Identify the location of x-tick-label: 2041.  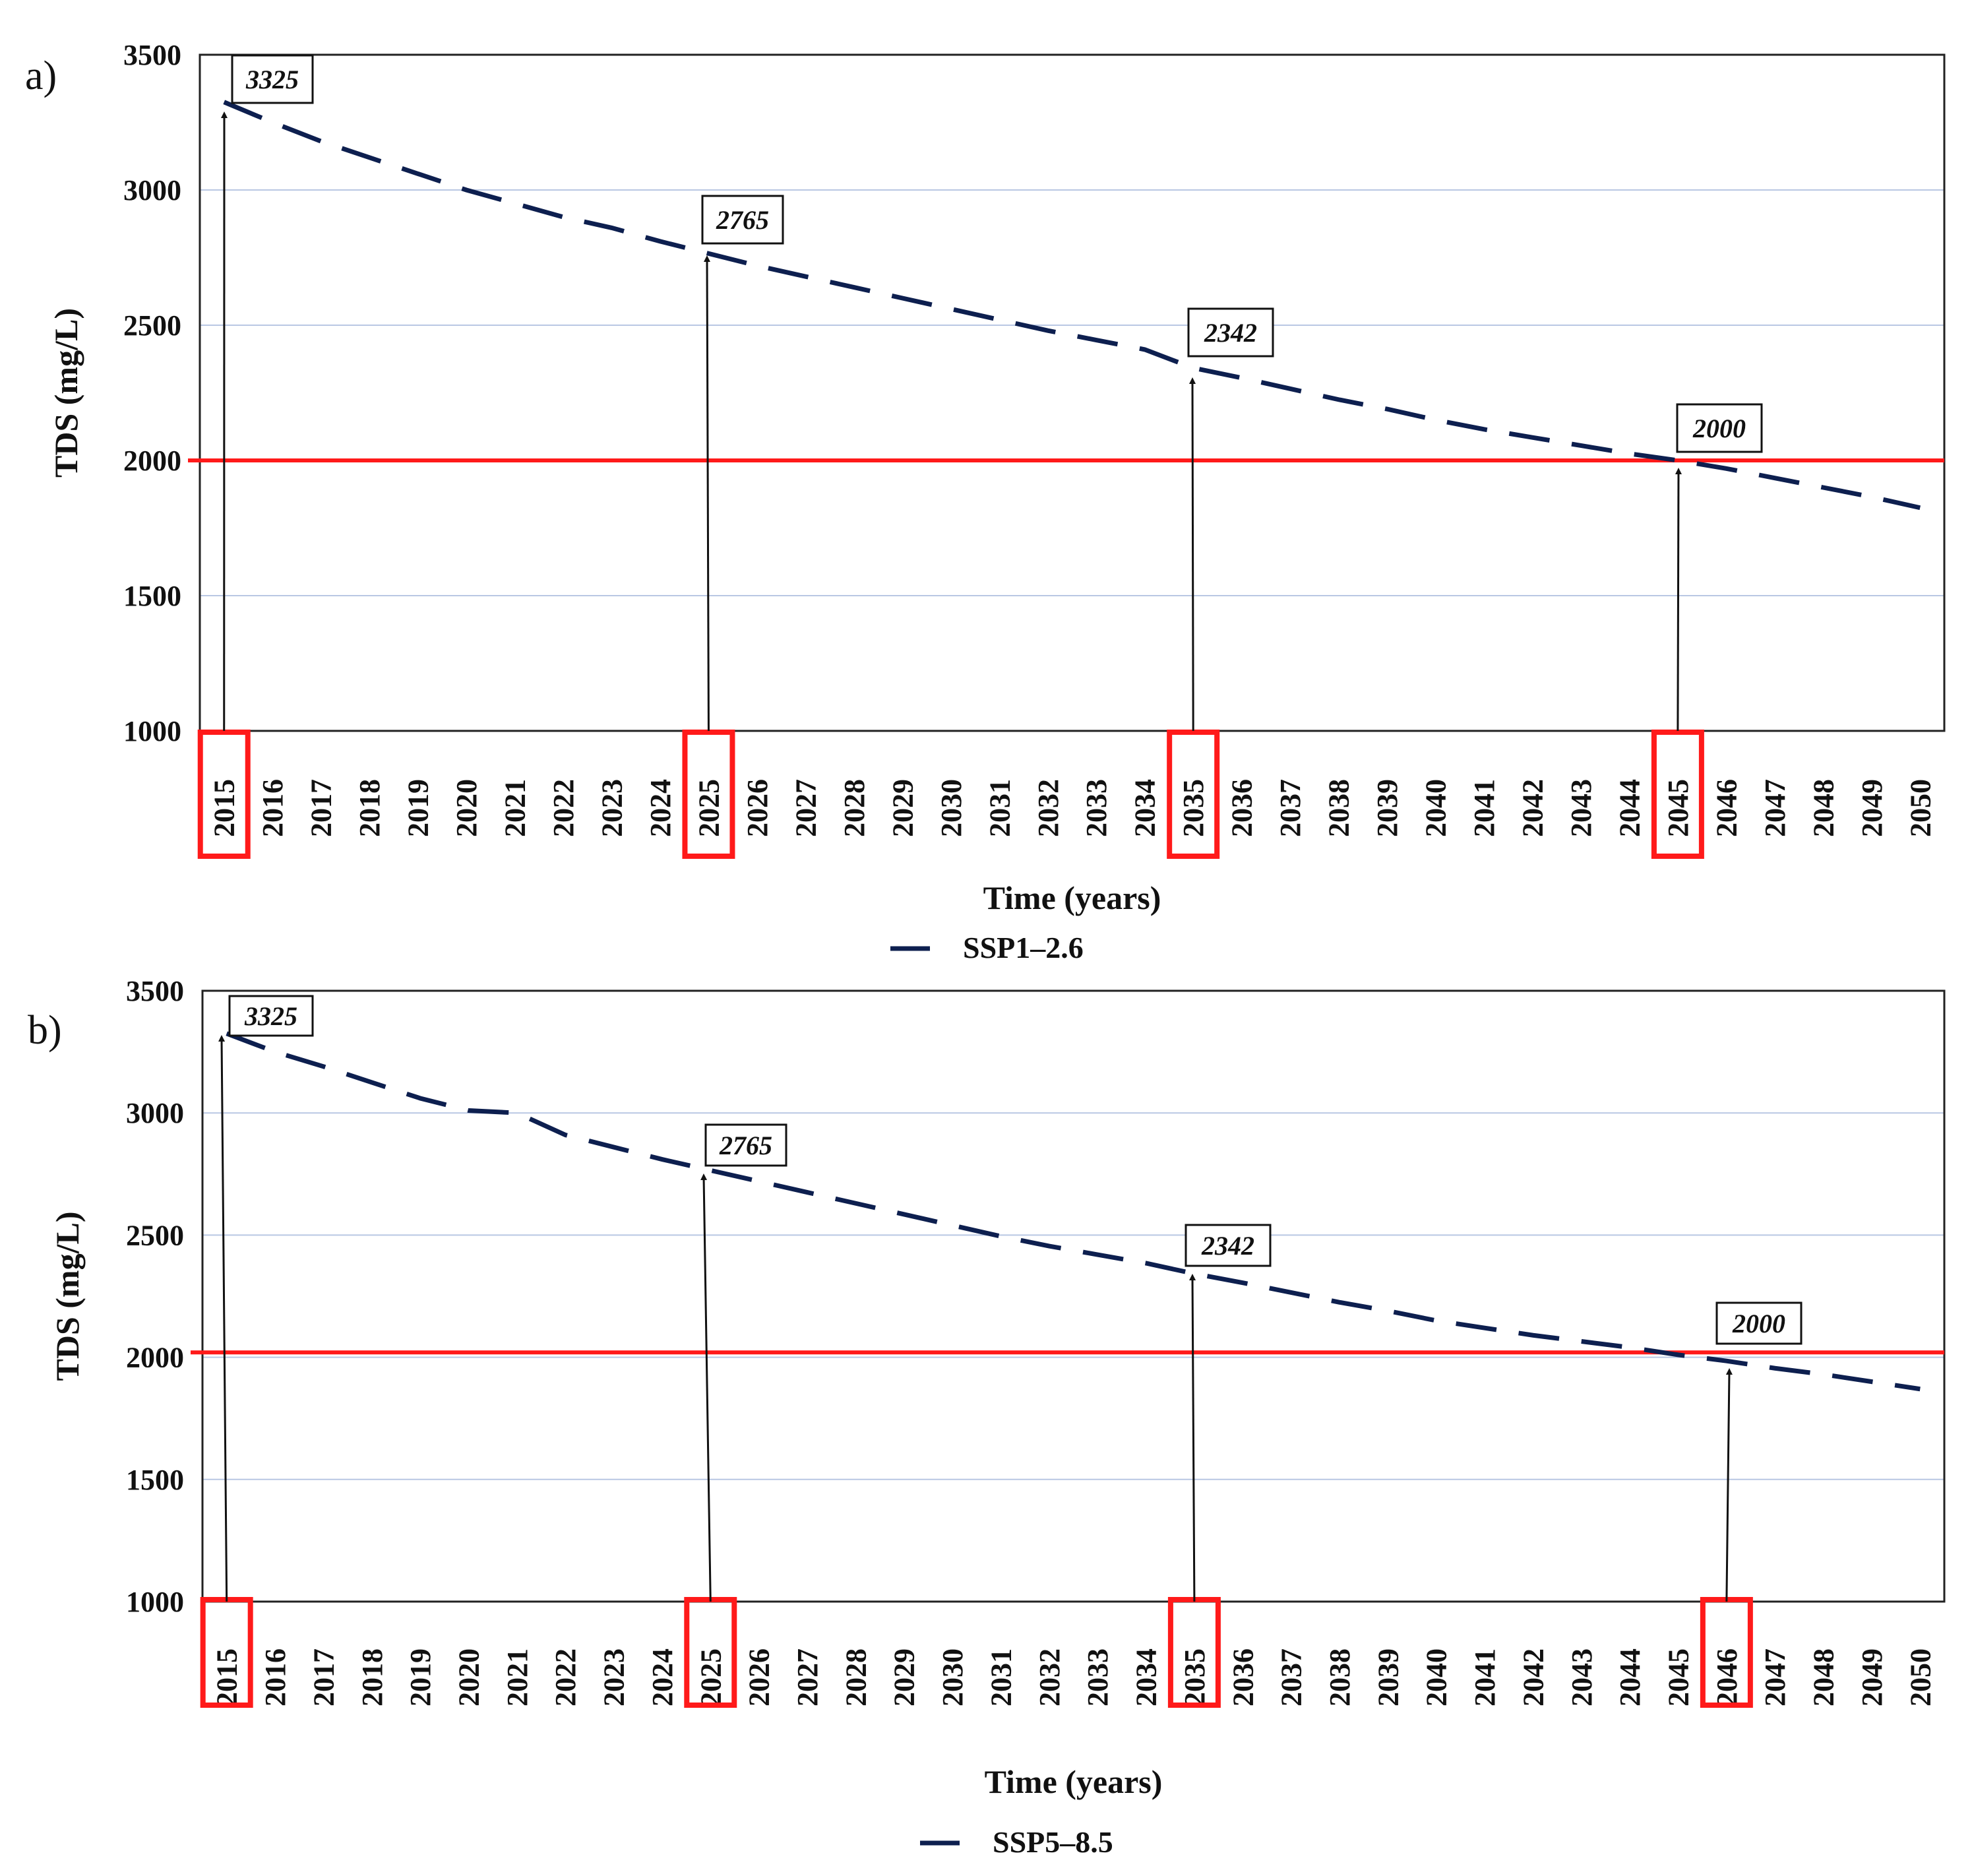
(1484, 808).